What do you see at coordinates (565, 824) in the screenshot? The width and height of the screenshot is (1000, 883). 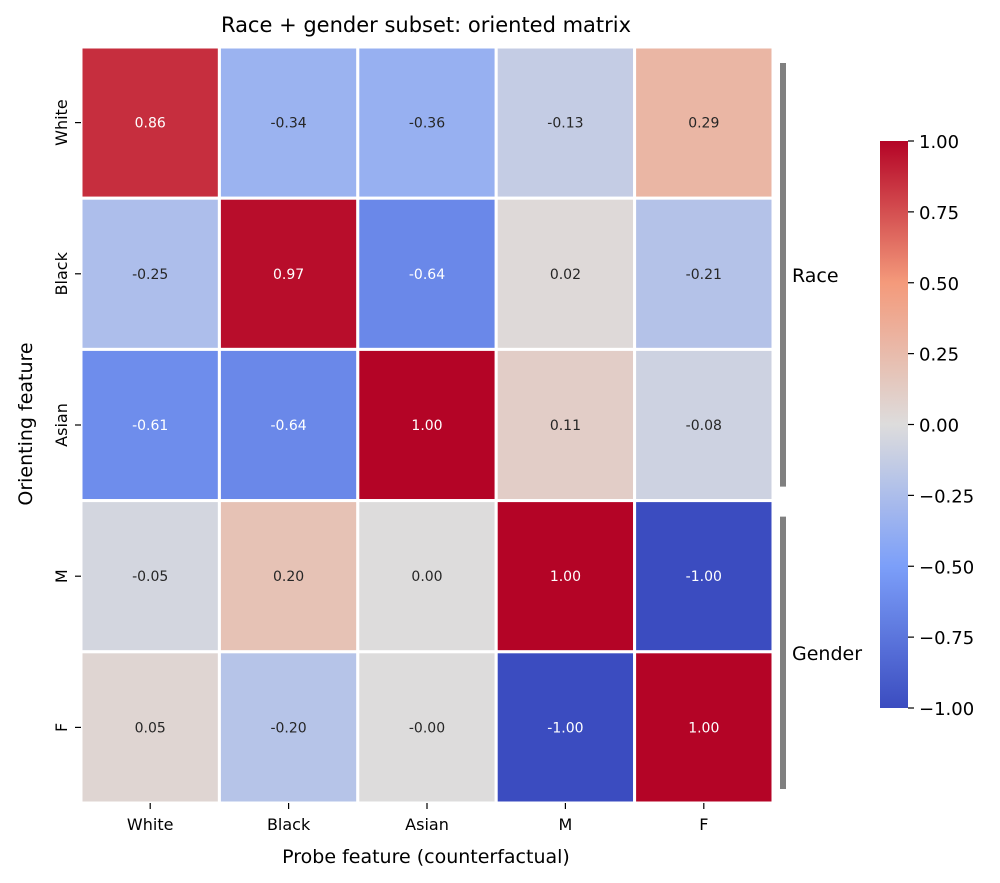 I see `x-tick-label: M` at bounding box center [565, 824].